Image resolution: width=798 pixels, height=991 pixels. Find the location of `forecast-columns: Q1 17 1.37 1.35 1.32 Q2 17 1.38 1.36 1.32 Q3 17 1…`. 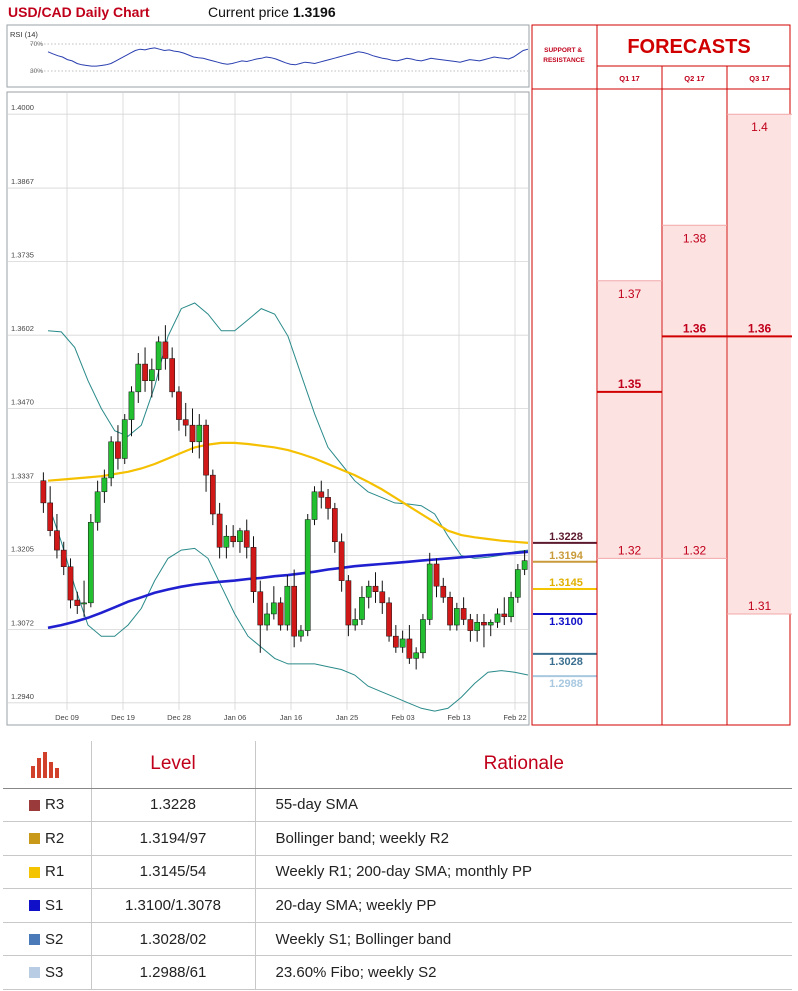

forecast-columns: Q1 17 1.37 1.35 1.32 Q2 17 1.38 1.36 1.32 Q3 17 1… is located at coordinates (694, 344).